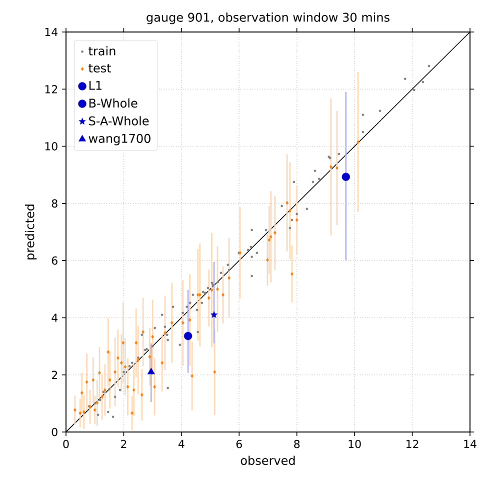 The width and height of the screenshot is (481, 486). What do you see at coordinates (268, 18) in the screenshot?
I see `chart-title: gauge 901, observation window 30 mins` at bounding box center [268, 18].